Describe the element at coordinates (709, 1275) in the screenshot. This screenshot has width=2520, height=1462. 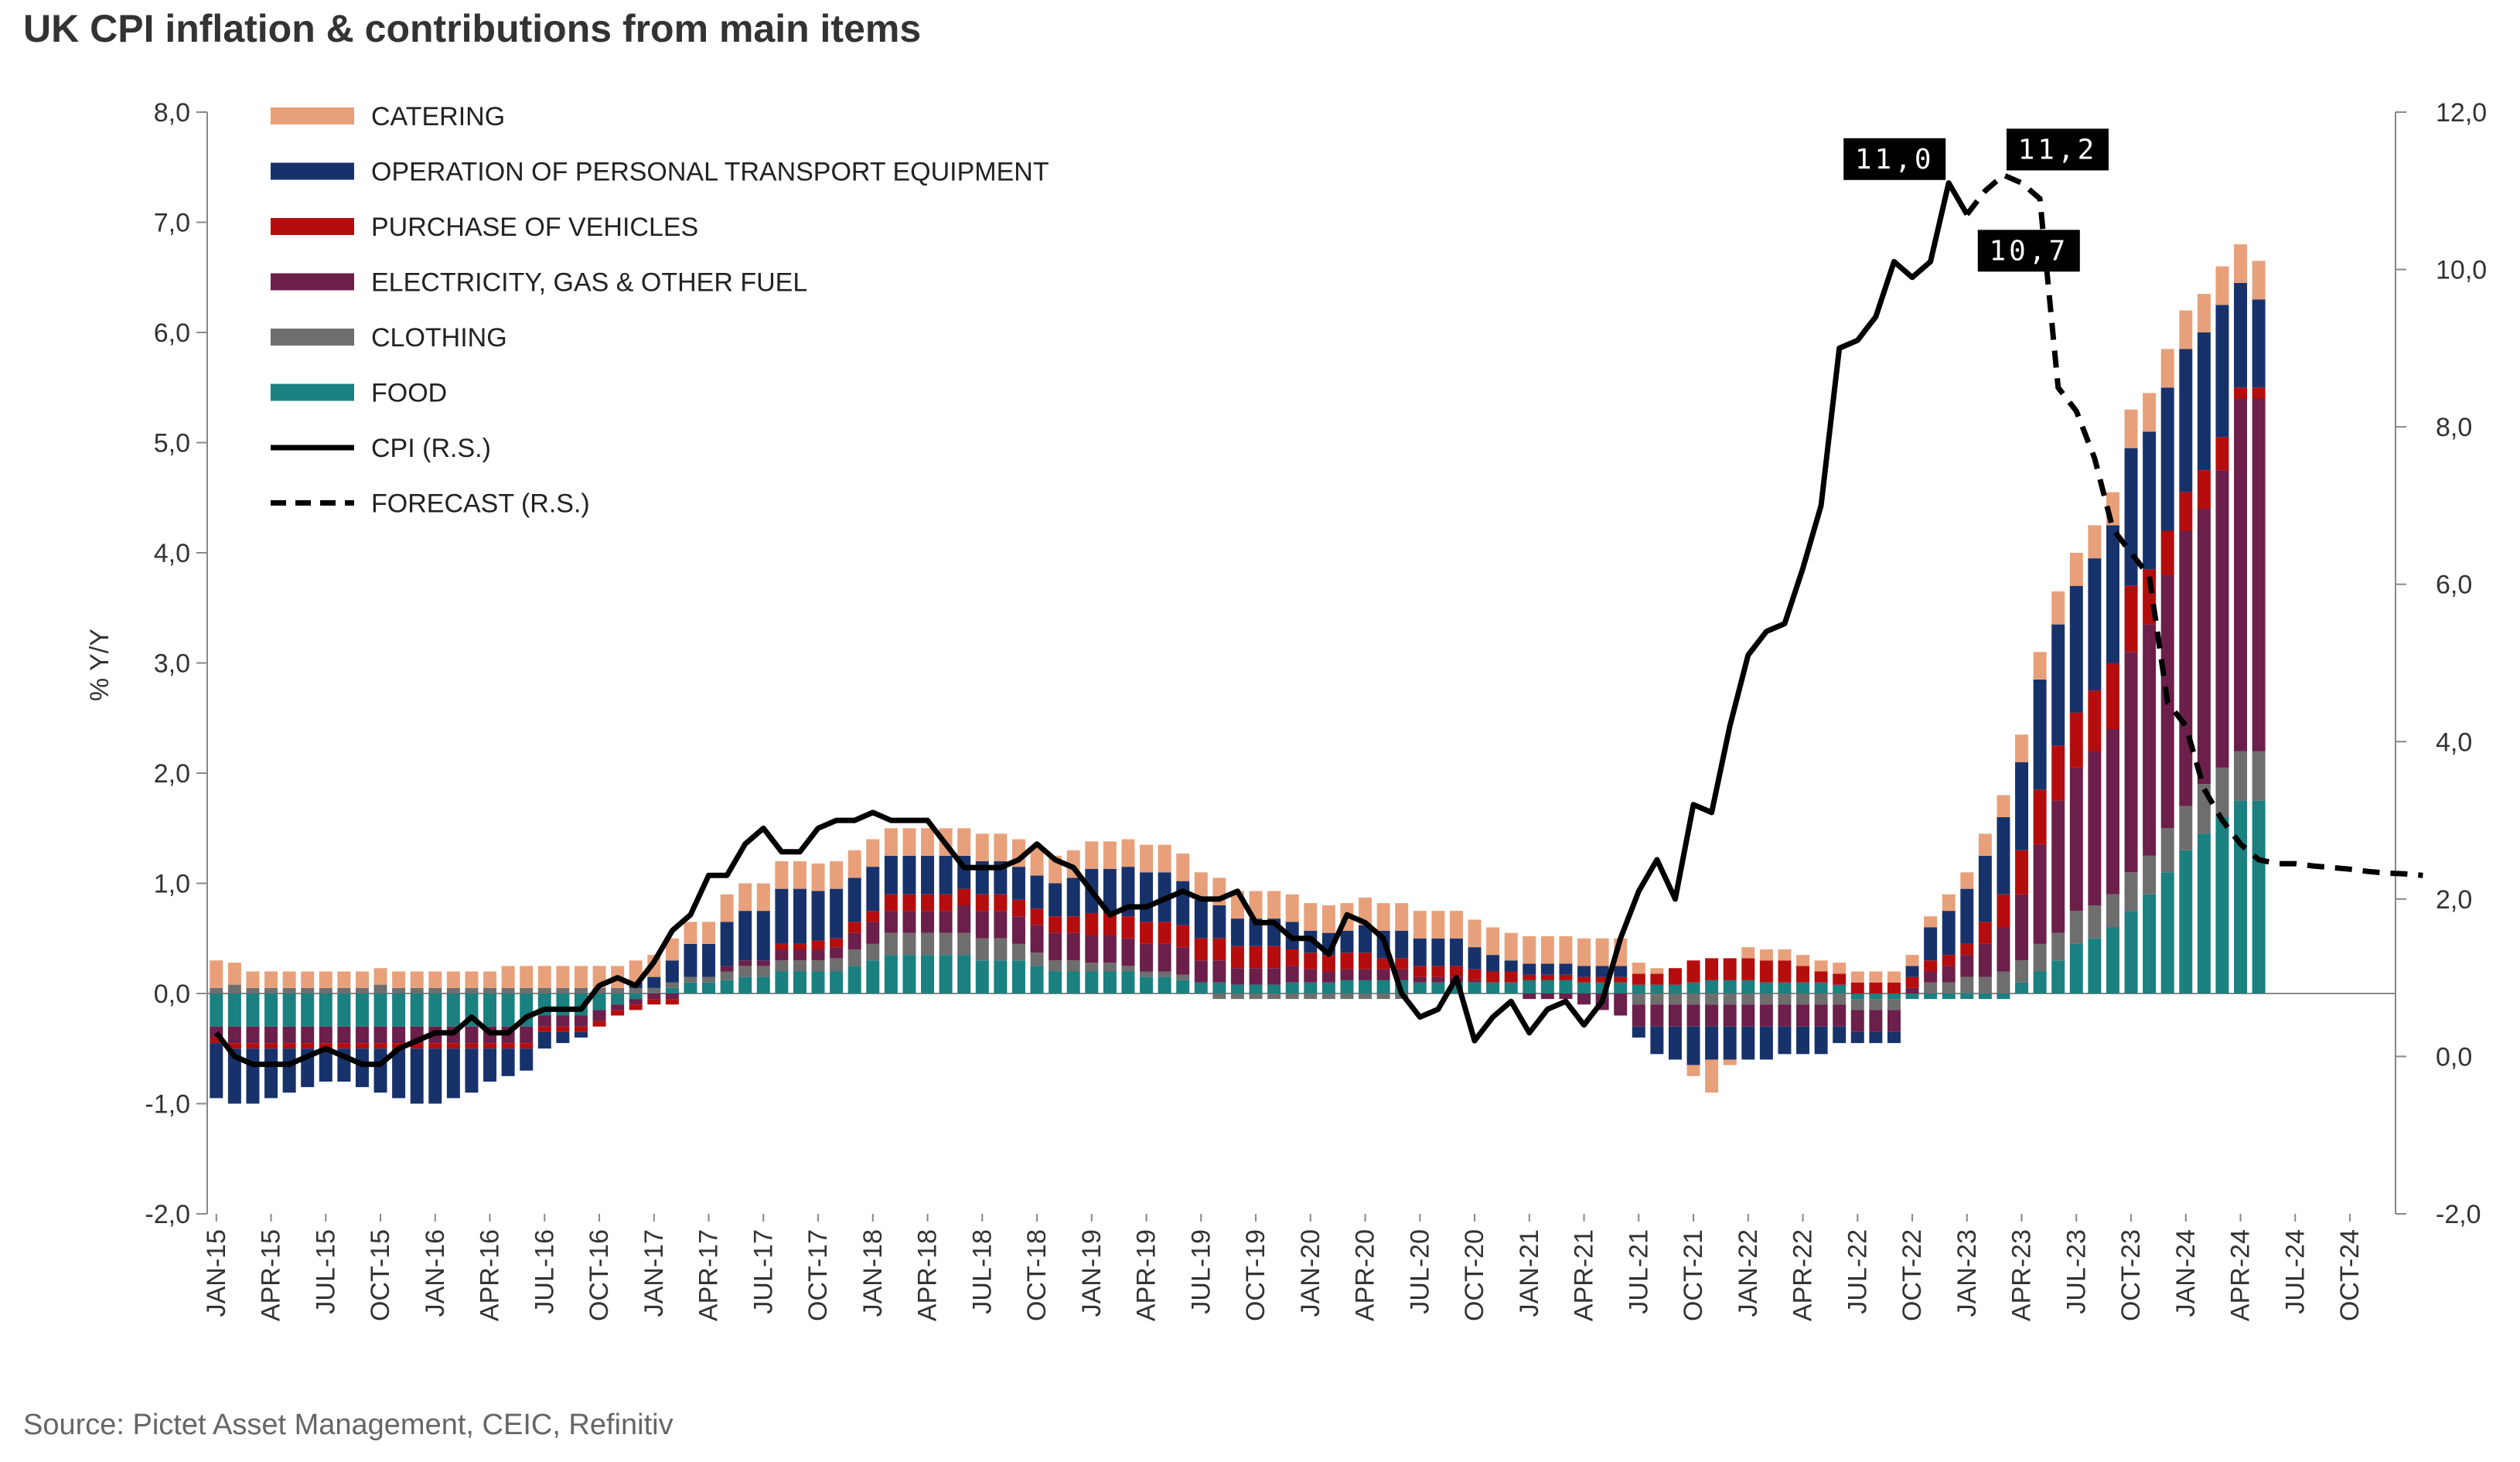
I see `x-axis-tick-label: APR-17` at that location.